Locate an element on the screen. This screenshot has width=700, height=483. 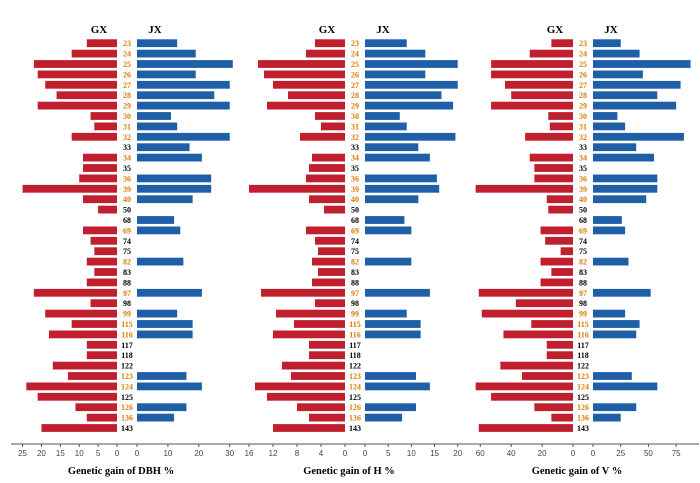
category-label-23: 23 is located at coordinates (355, 43).